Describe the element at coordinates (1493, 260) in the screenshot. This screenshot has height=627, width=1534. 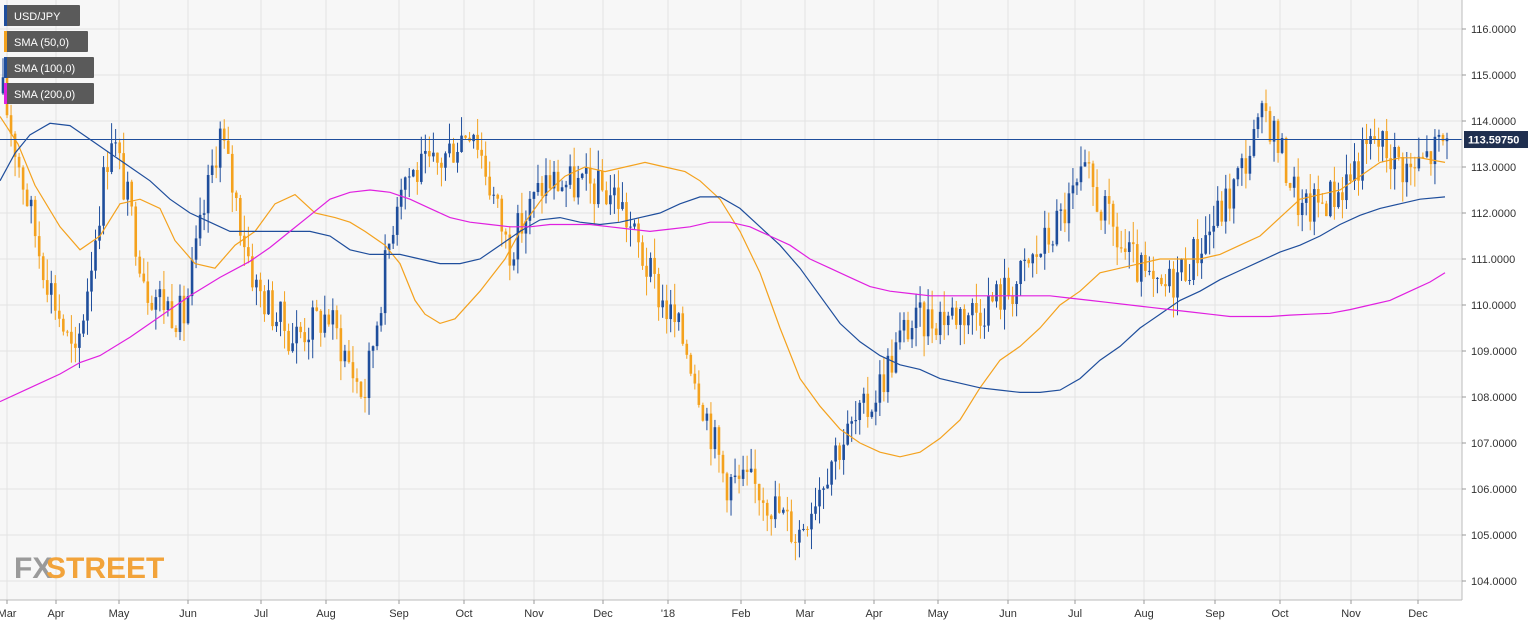
I see `y-tick-label: 111.0000` at that location.